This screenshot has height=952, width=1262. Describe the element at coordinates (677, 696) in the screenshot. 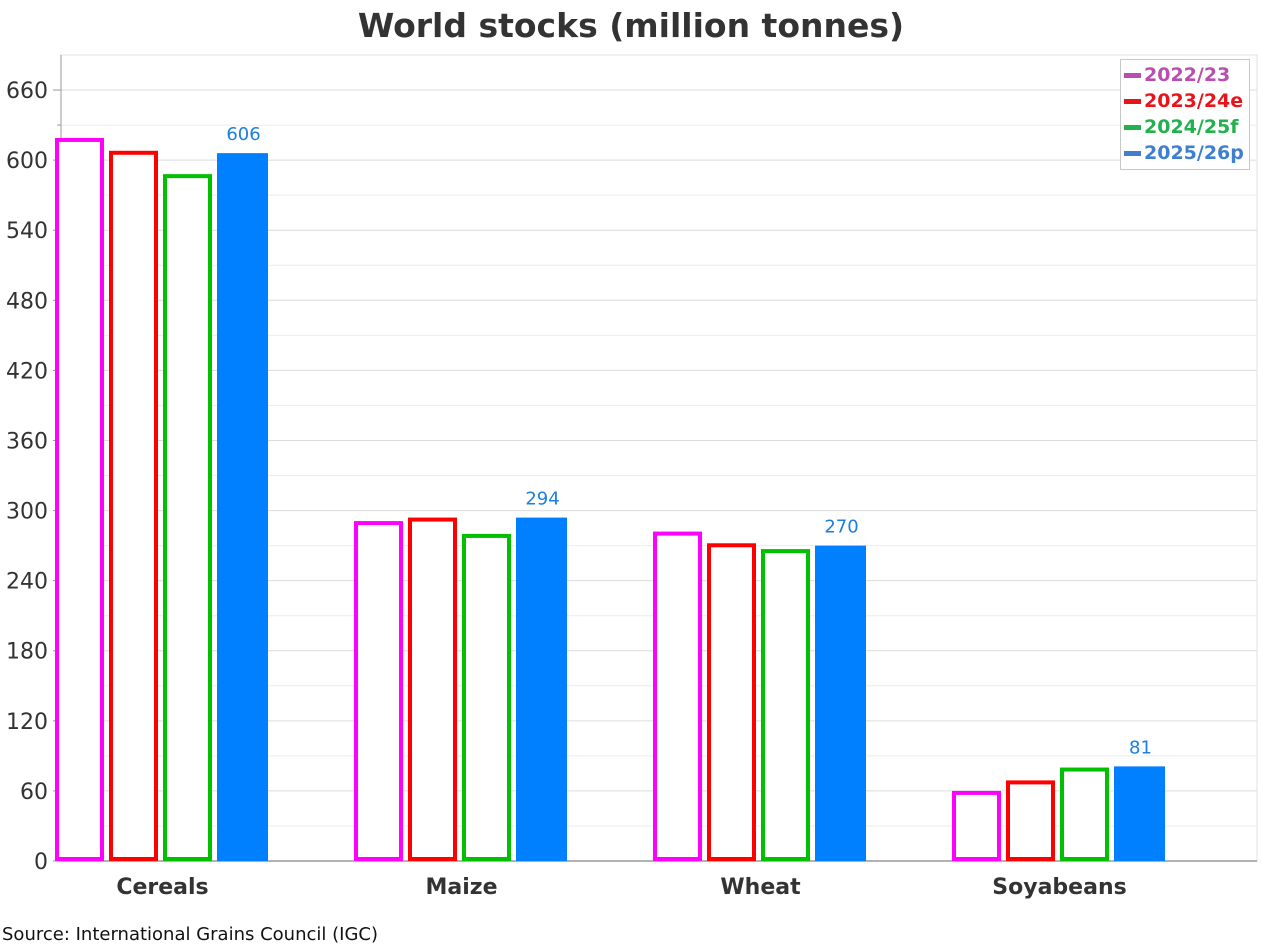

I see `bar-202223-wheat` at that location.